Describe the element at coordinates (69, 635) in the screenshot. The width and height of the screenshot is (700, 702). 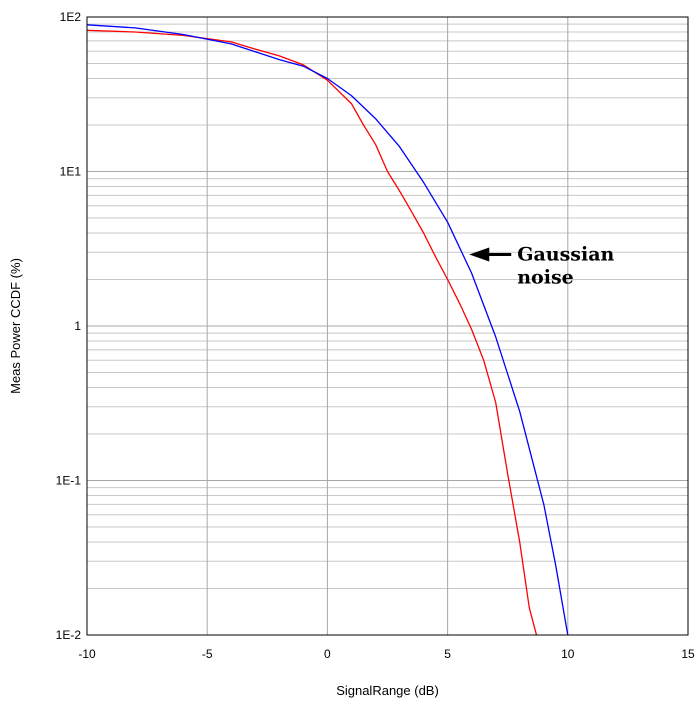
I see `y-tick-label: 1E-2` at that location.